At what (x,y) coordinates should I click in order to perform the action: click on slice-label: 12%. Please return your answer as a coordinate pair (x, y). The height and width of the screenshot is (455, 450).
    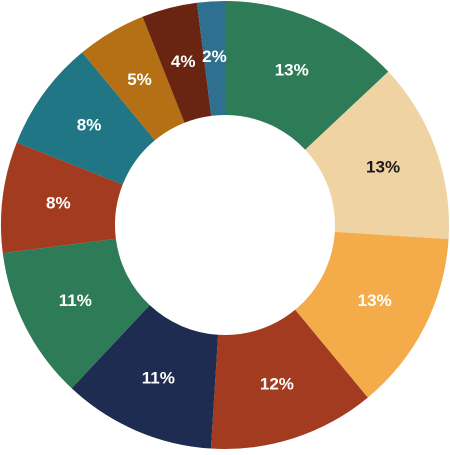
    Looking at the image, I should click on (277, 383).